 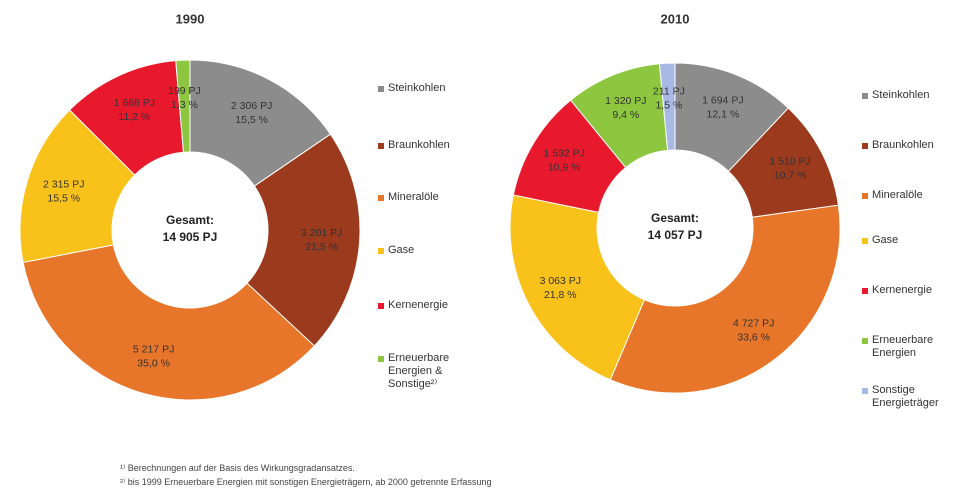 I want to click on value-label: 4 727 PJ, so click(x=753, y=324).